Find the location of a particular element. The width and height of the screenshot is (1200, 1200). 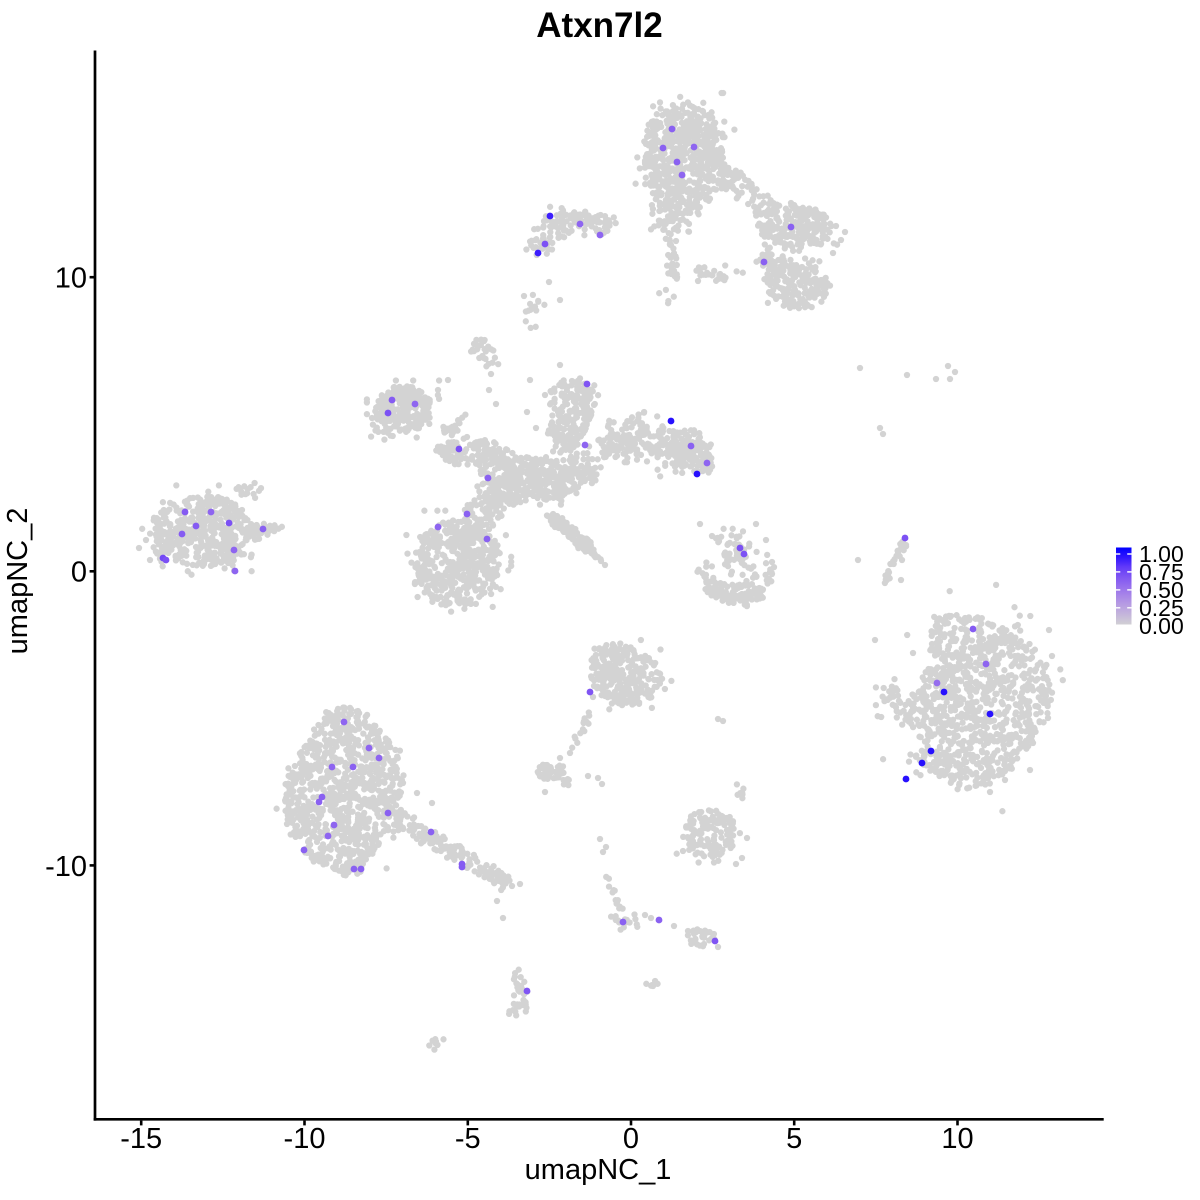

svg-text: 0.00 is located at coordinates (1161, 626).